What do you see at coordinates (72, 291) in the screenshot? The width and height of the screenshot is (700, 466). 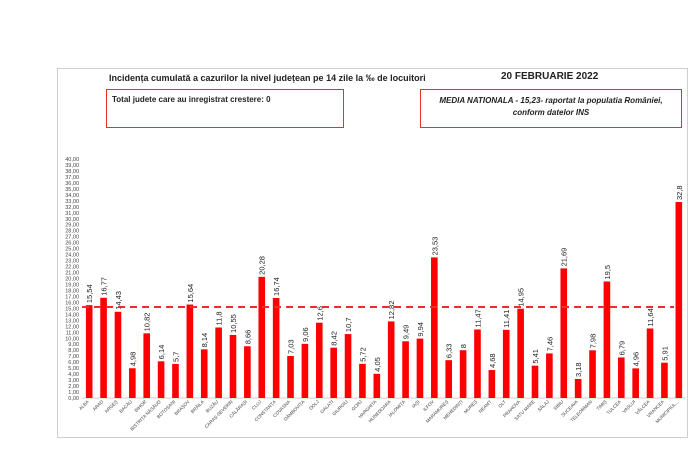 I see `y-tick-label: 18,00` at bounding box center [72, 291].